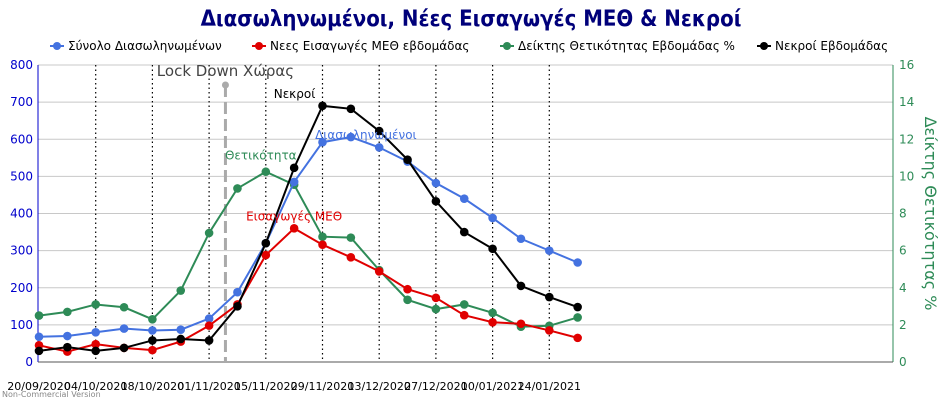  What do you see at coordinates (225, 85) in the screenshot?
I see `lockdown-dot` at bounding box center [225, 85].